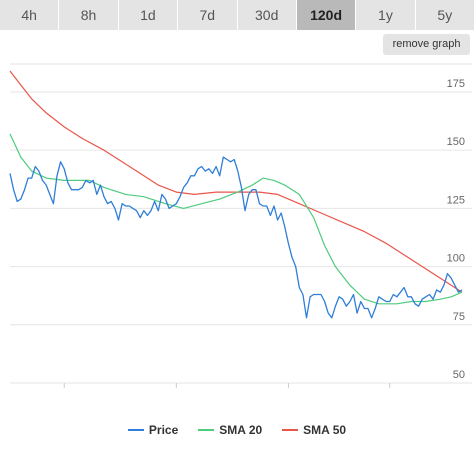 Image resolution: width=474 pixels, height=455 pixels. Describe the element at coordinates (267, 15) in the screenshot. I see `tab-30d: 30d` at that location.